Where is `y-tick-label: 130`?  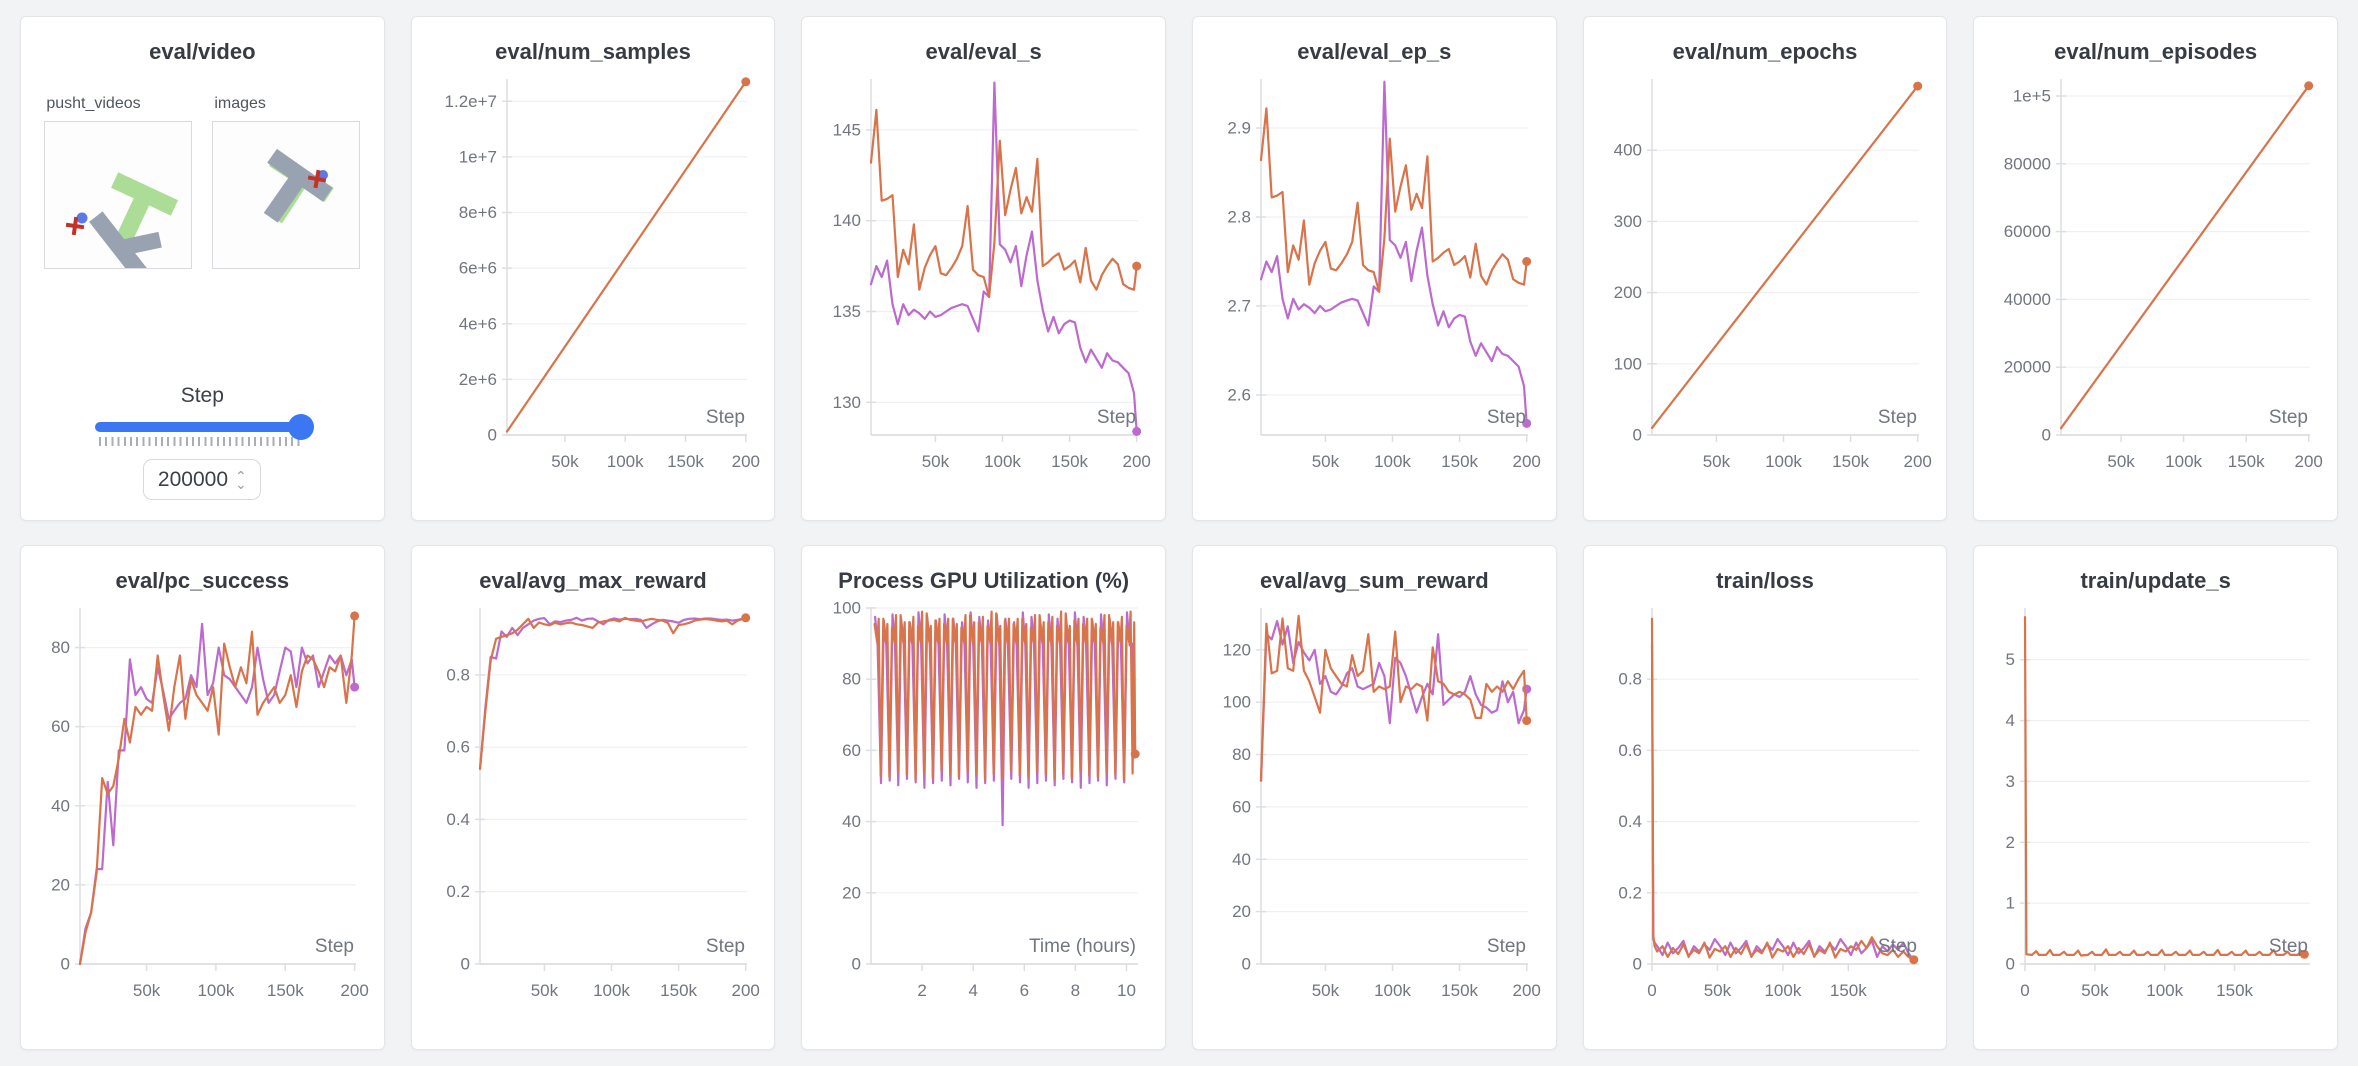
y-tick-label: 130 is located at coordinates (846, 402).